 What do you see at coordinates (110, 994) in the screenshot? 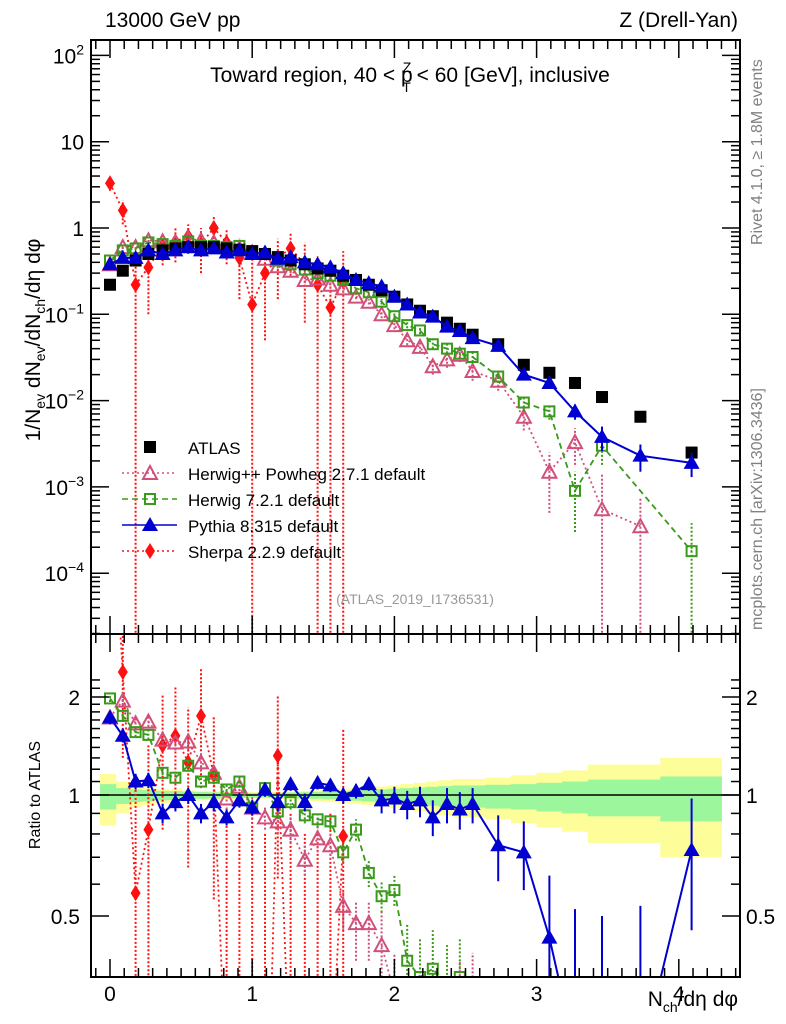
I see `xtick-label: 0` at bounding box center [110, 994].